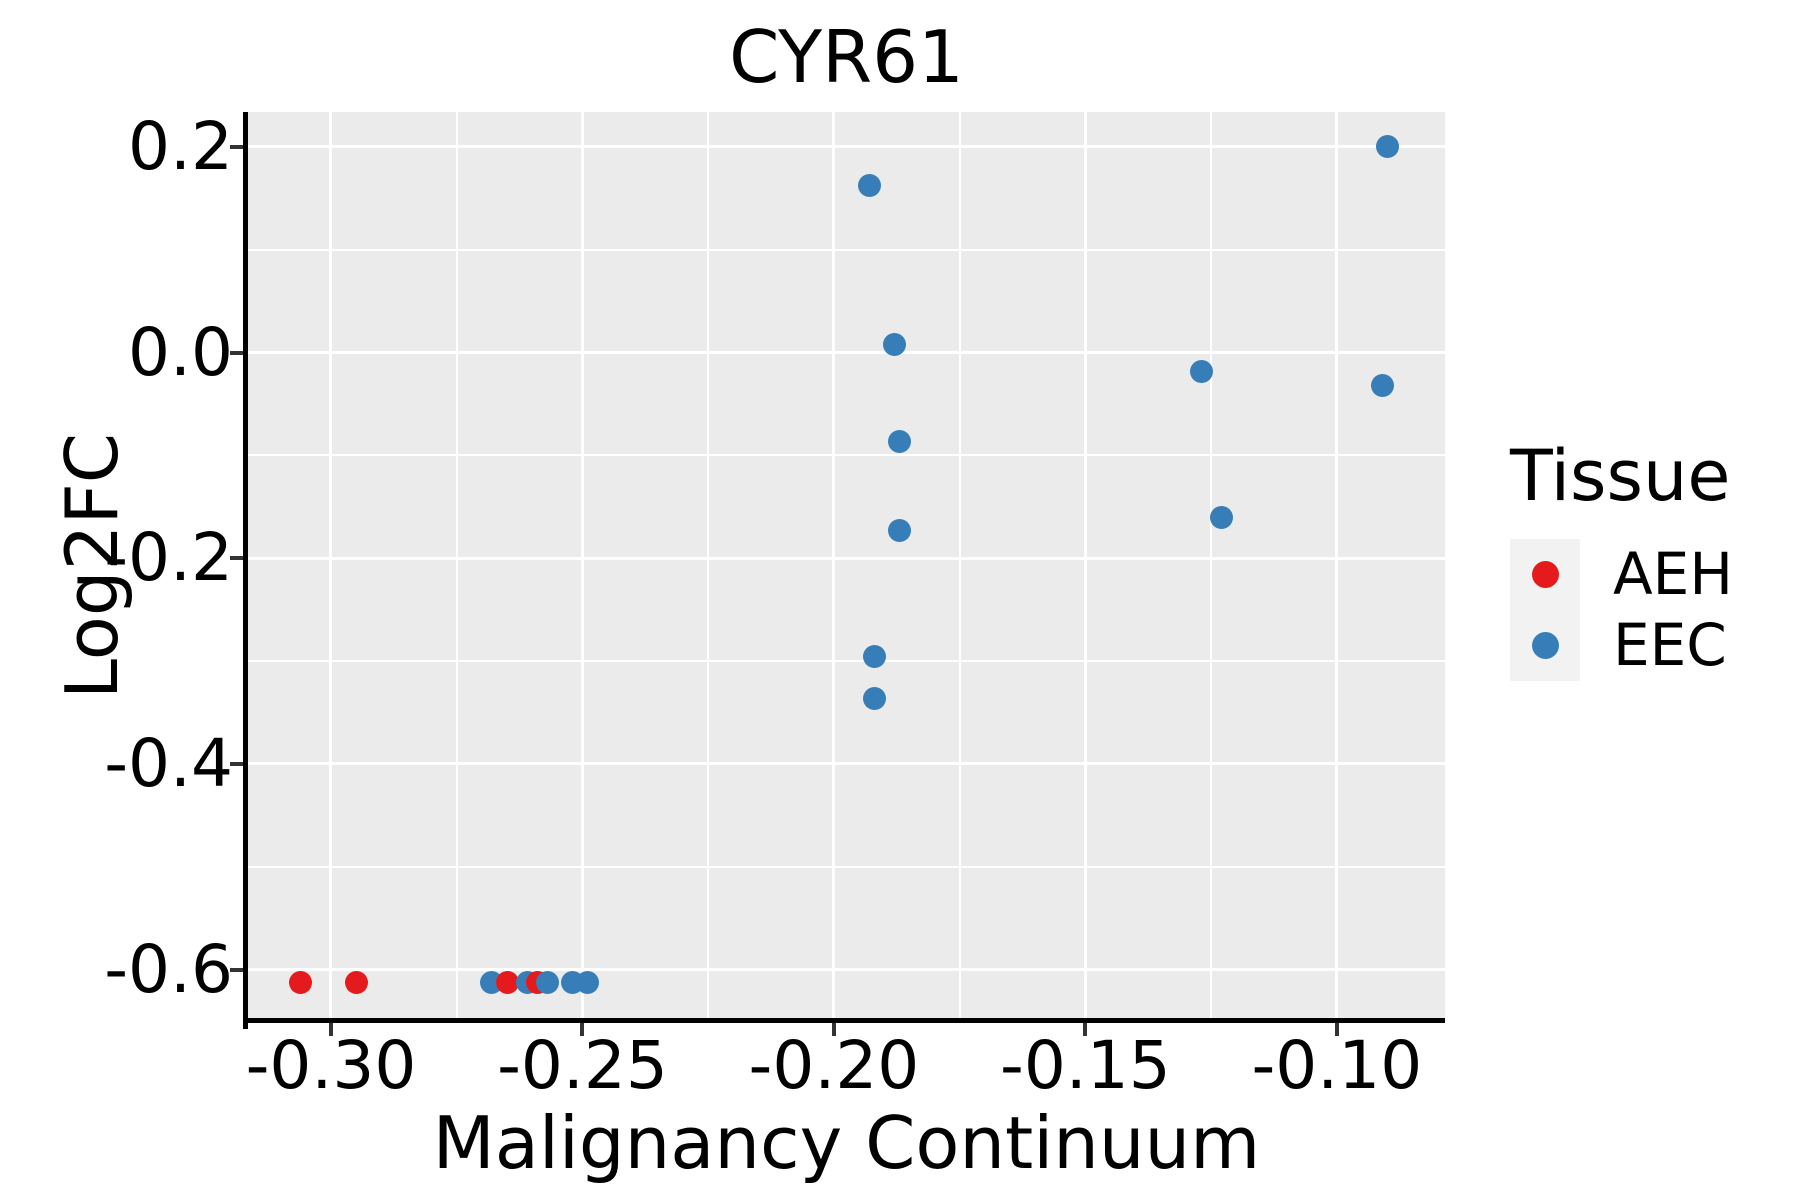 The image size is (1800, 1200). I want to click on aeh-dot-icon, so click(1545, 574).